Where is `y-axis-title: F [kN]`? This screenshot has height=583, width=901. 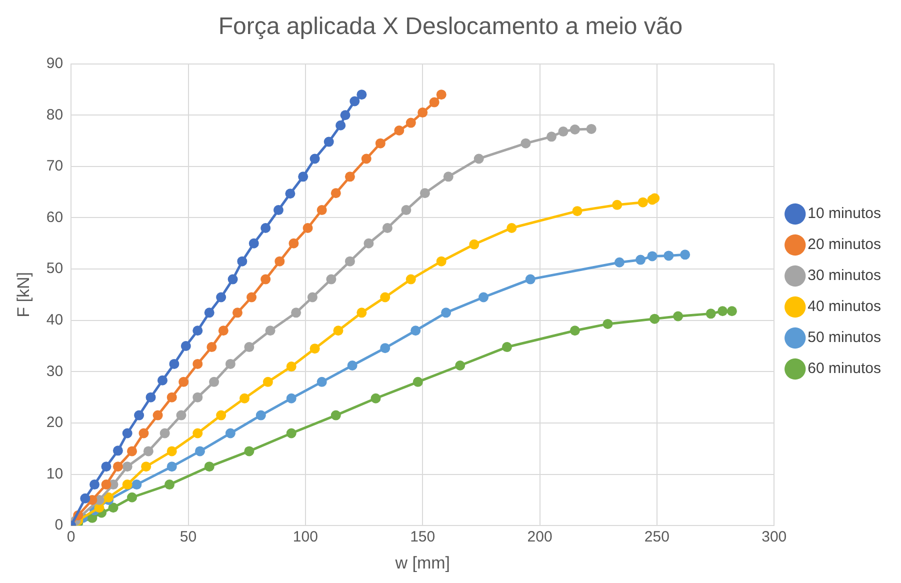 y-axis-title: F [kN] is located at coordinates (23, 295).